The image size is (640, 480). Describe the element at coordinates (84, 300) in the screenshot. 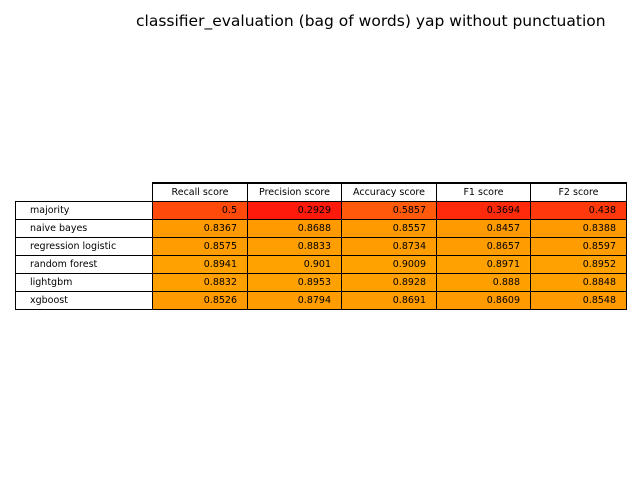

I see `row-label: xgboost` at that location.